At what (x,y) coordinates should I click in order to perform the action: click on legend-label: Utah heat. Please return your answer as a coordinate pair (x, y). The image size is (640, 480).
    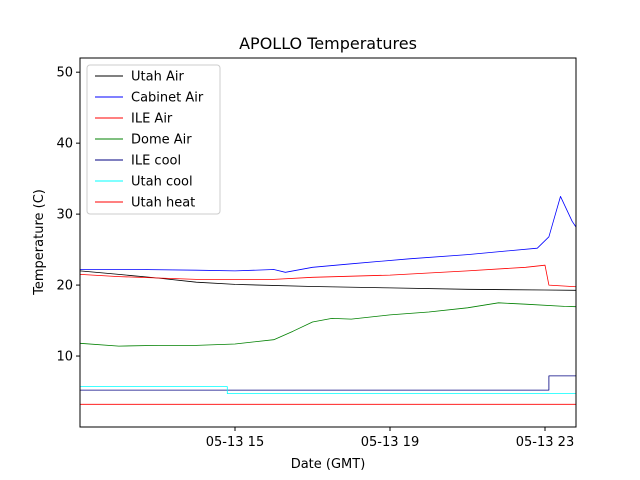
    Looking at the image, I should click on (163, 203).